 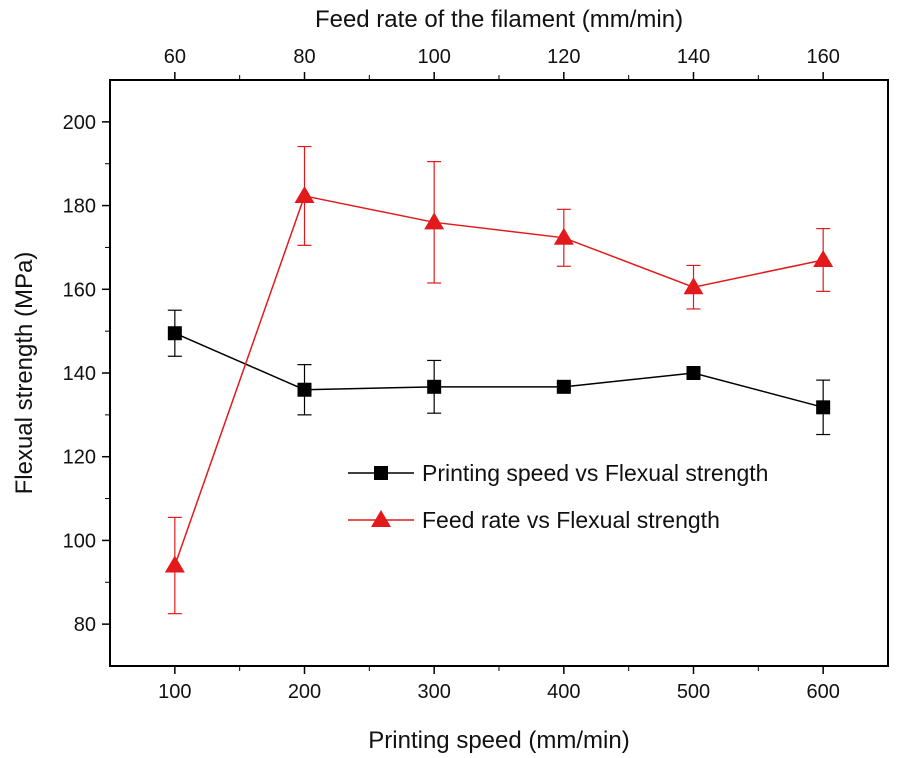 What do you see at coordinates (693, 57) in the screenshot?
I see `top-axis-tick-label: 140` at bounding box center [693, 57].